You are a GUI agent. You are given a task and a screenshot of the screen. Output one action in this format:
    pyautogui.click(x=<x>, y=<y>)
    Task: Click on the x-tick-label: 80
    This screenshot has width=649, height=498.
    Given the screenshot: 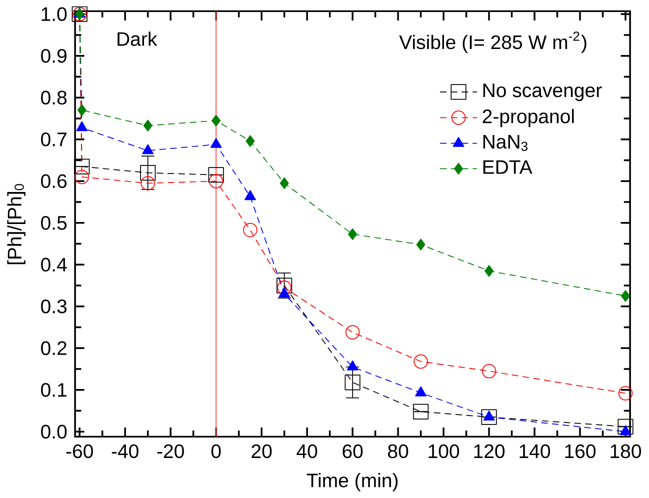 What is the action you would take?
    pyautogui.click(x=398, y=451)
    